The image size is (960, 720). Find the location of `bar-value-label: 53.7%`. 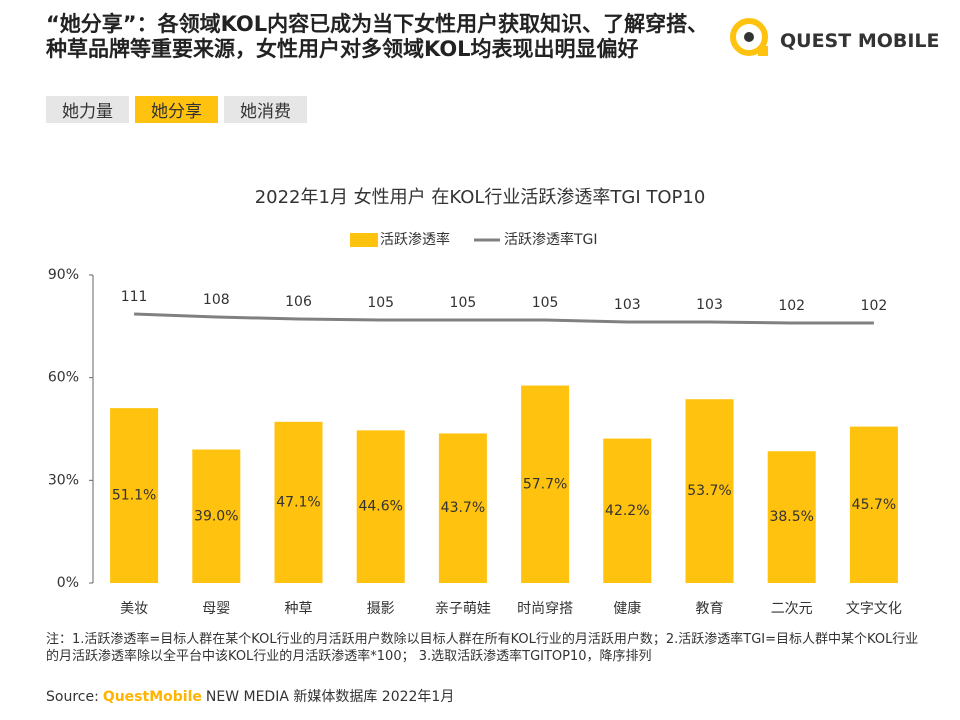

bar-value-label: 53.7% is located at coordinates (709, 491).